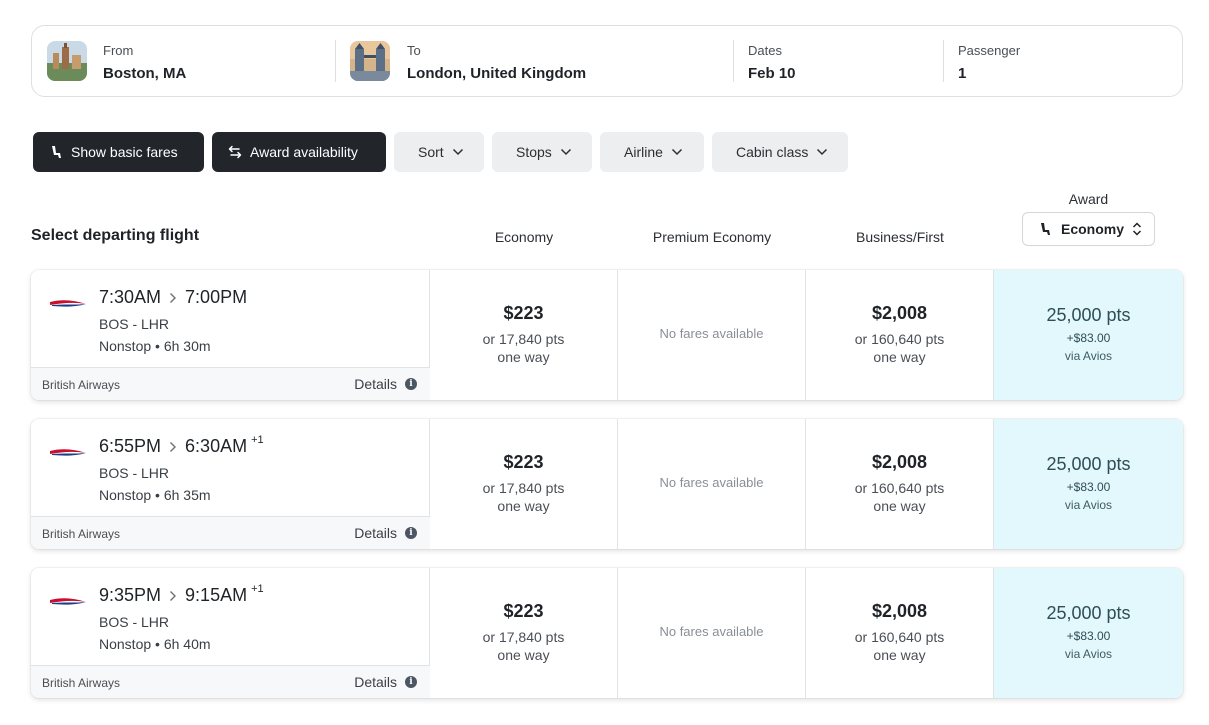 This screenshot has height=725, width=1209. What do you see at coordinates (130, 446) in the screenshot?
I see `departure-time: 6:55PM` at bounding box center [130, 446].